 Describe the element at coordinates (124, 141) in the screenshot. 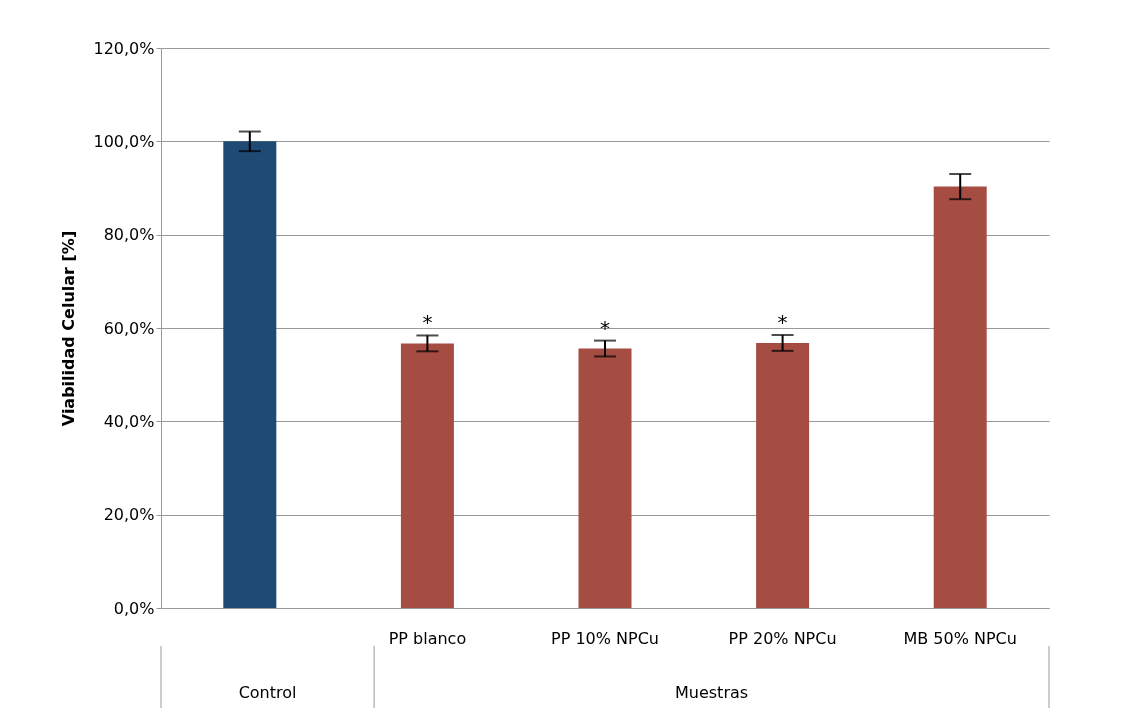

I see `y-tick-label: 100,0%` at that location.